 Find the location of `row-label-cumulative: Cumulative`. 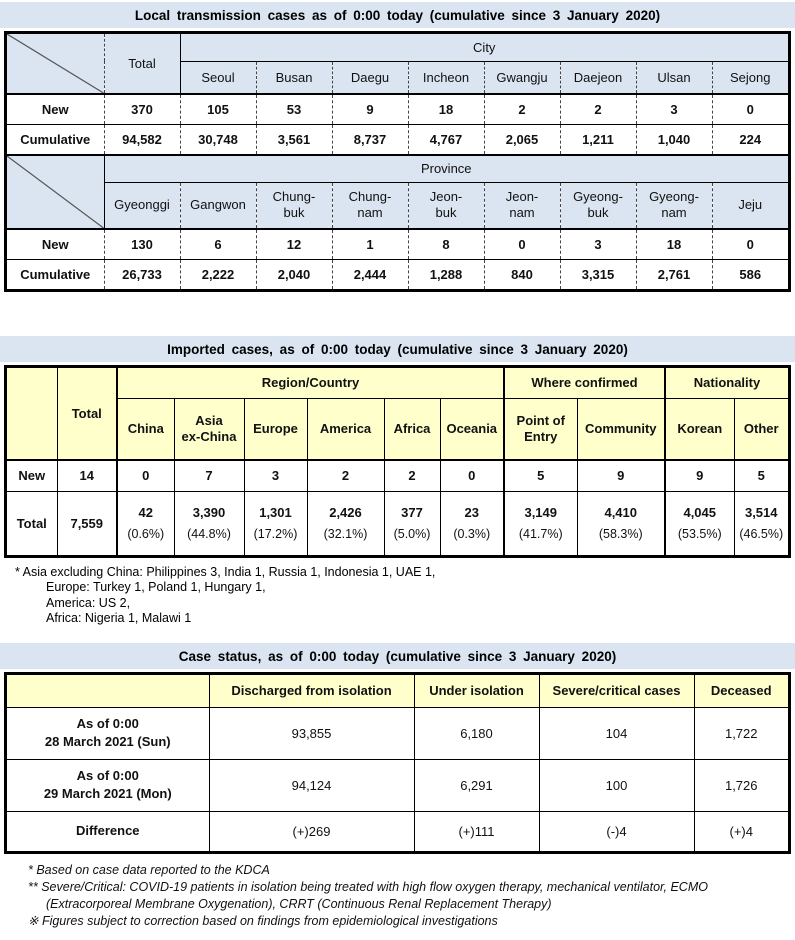

row-label-cumulative: Cumulative is located at coordinates (55, 138).